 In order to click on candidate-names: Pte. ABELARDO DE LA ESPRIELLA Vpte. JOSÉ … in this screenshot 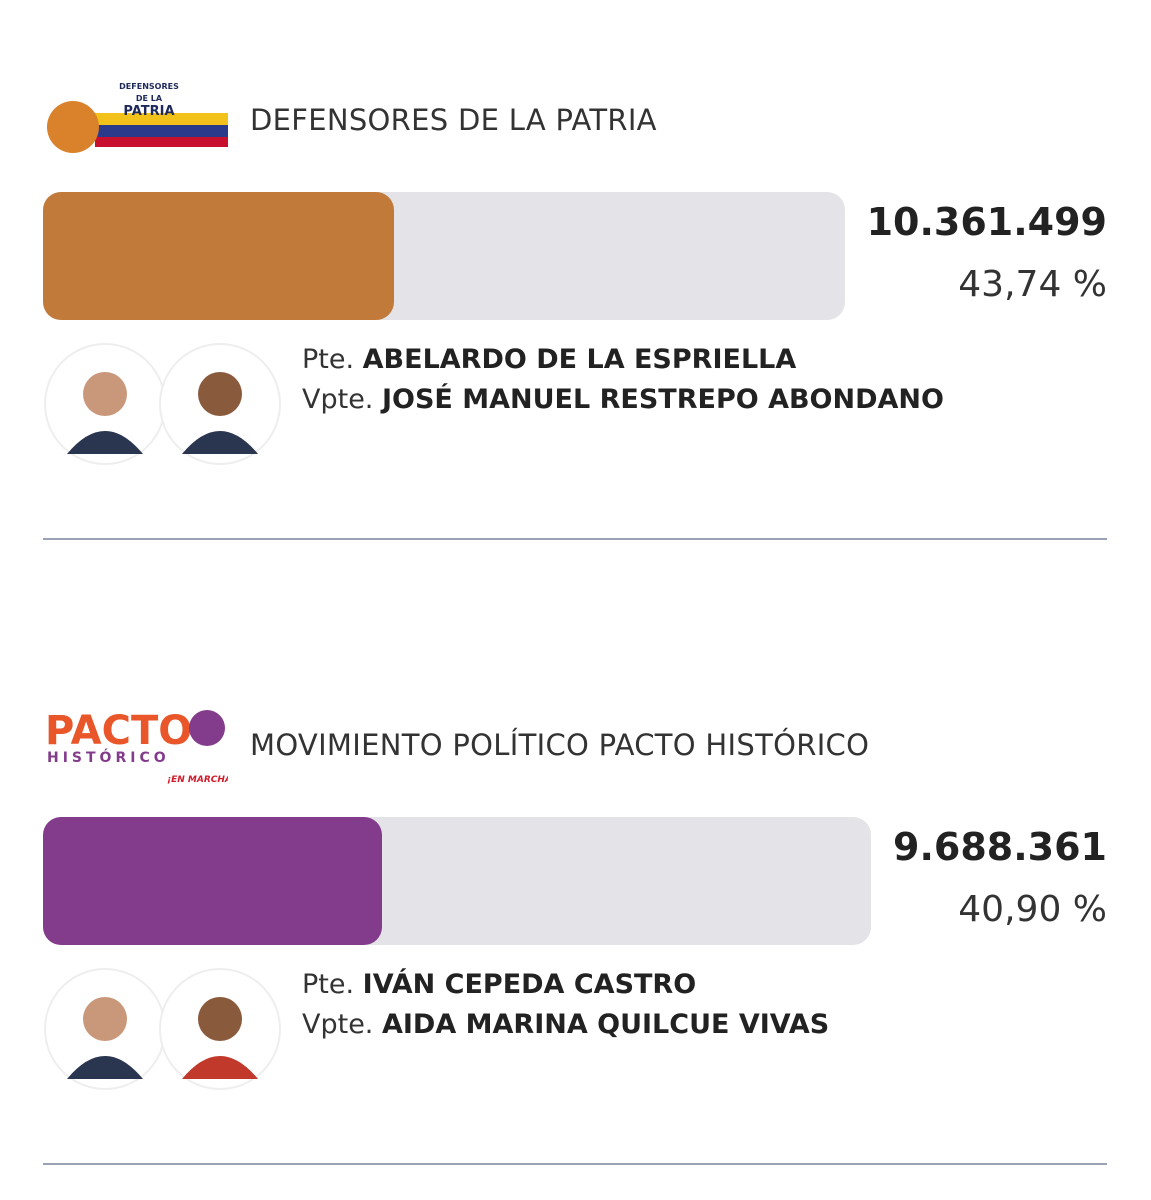, I will do `click(623, 380)`.